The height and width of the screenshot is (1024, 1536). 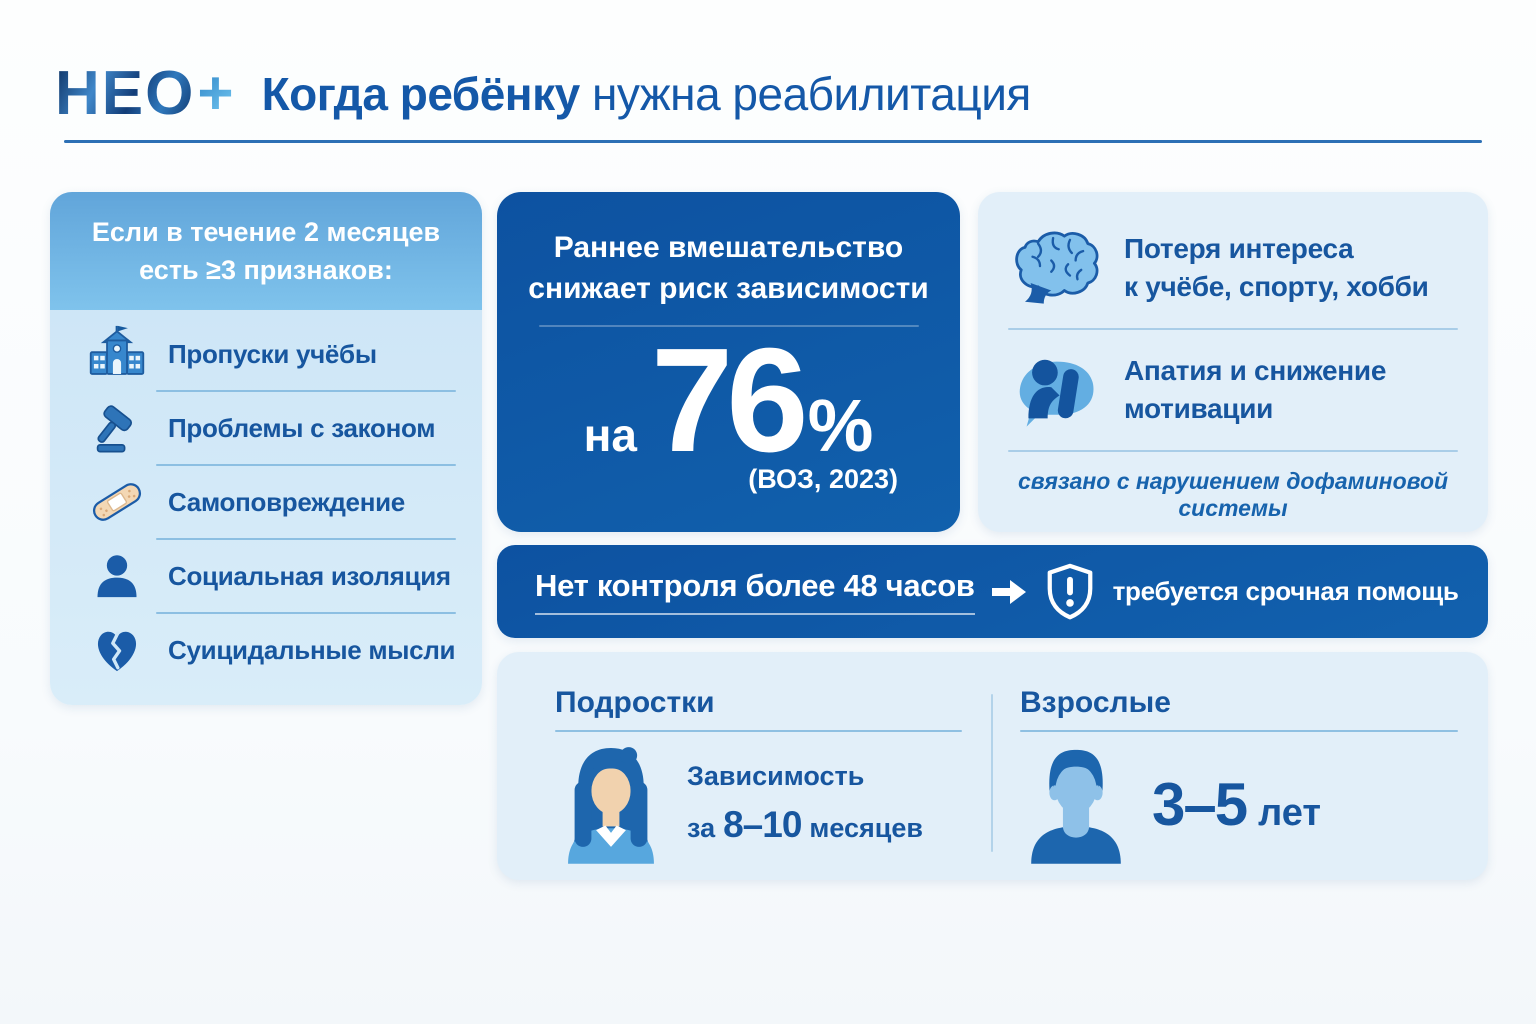 What do you see at coordinates (117, 502) in the screenshot?
I see `bandage-icon` at bounding box center [117, 502].